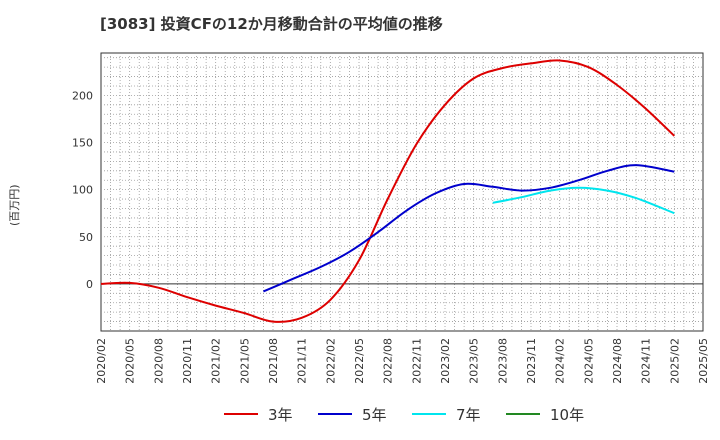  I want to click on x-tick-label: 2021/11, so click(302, 361).